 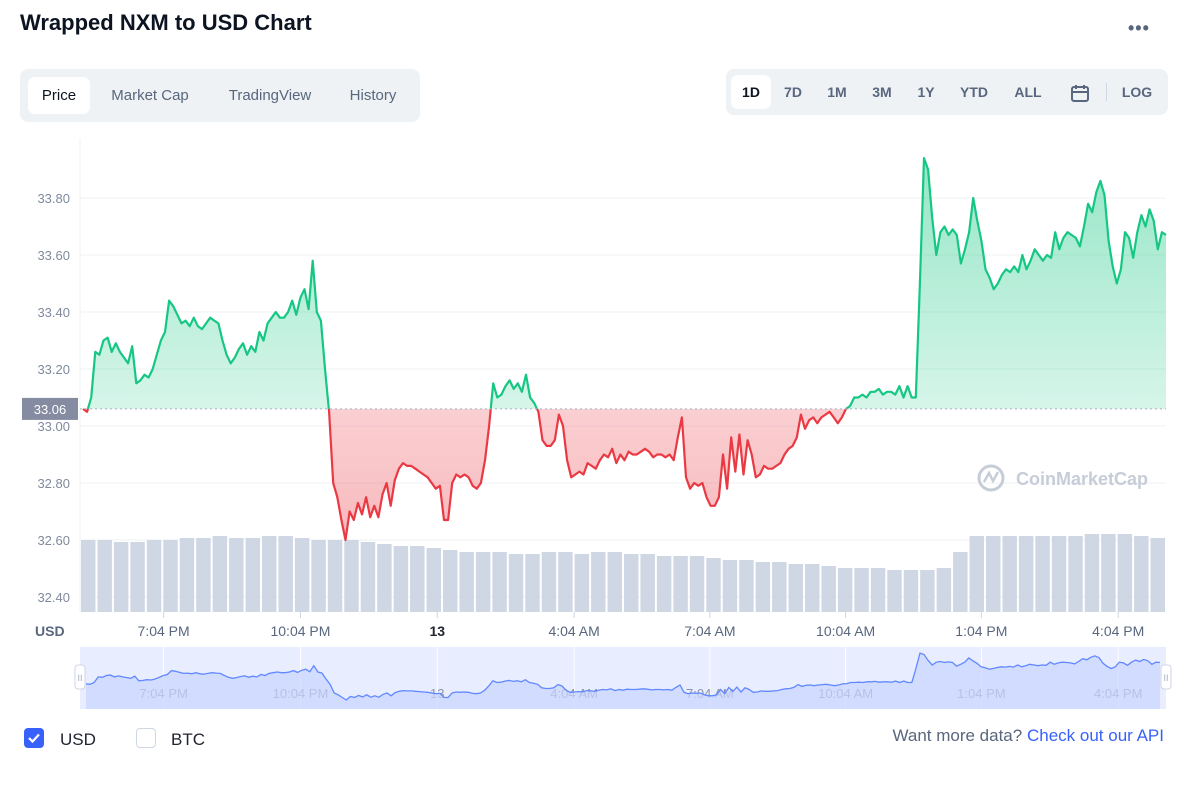 What do you see at coordinates (947, 92) in the screenshot?
I see `time-range-selector: 1D 7D 1M 3M 1Y YTD ALL LOG` at bounding box center [947, 92].